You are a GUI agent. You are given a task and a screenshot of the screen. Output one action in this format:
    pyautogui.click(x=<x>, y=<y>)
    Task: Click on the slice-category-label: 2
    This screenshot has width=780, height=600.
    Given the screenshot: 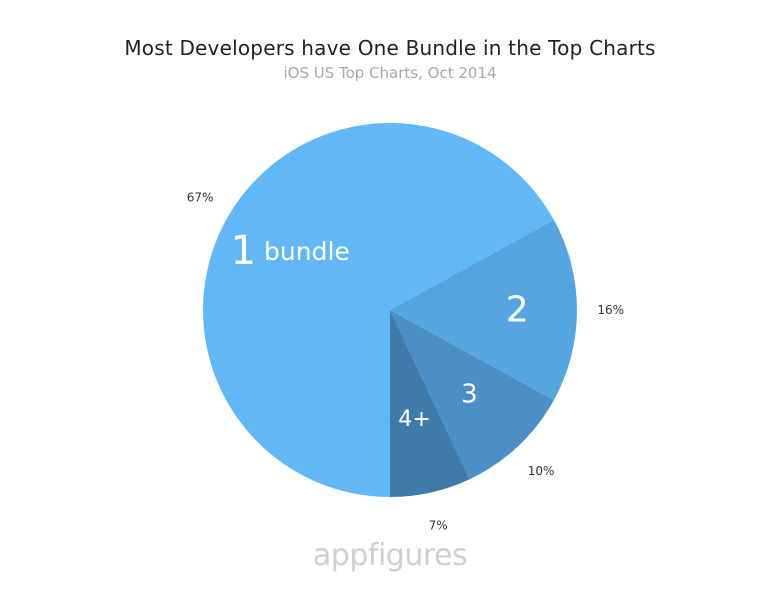 What is the action you would take?
    pyautogui.click(x=517, y=310)
    